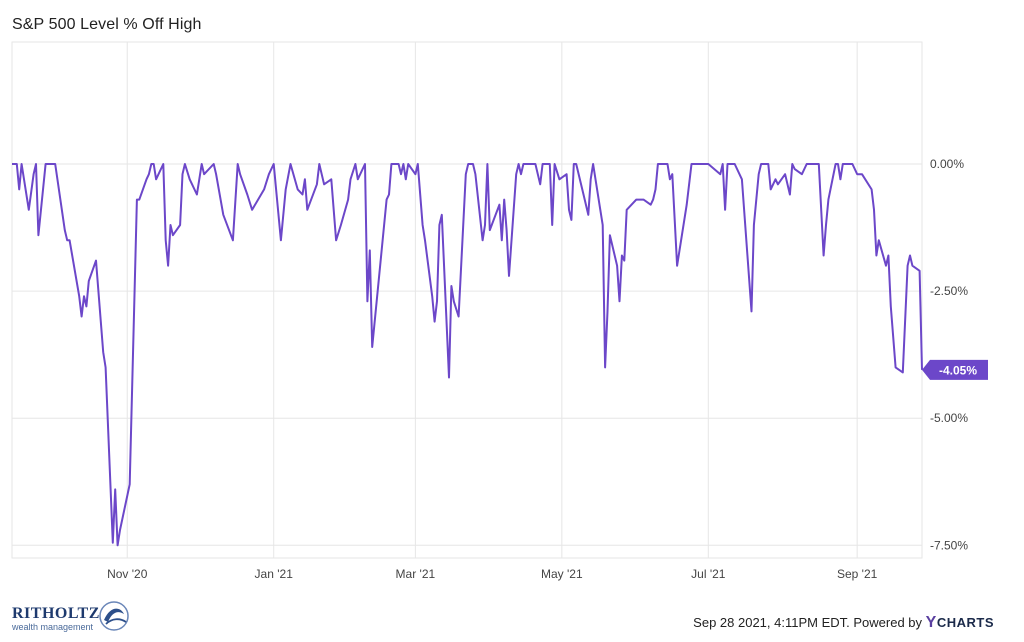  I want to click on ycharts-logo: YCHARTS, so click(959, 622).